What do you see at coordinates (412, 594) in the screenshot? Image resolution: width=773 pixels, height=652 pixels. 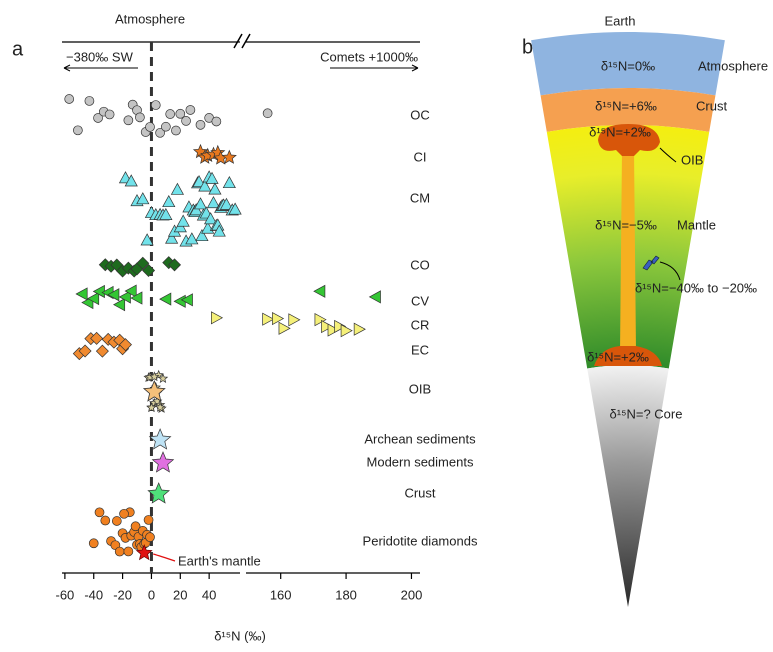 I see `x-tick-label: 200` at bounding box center [412, 594].